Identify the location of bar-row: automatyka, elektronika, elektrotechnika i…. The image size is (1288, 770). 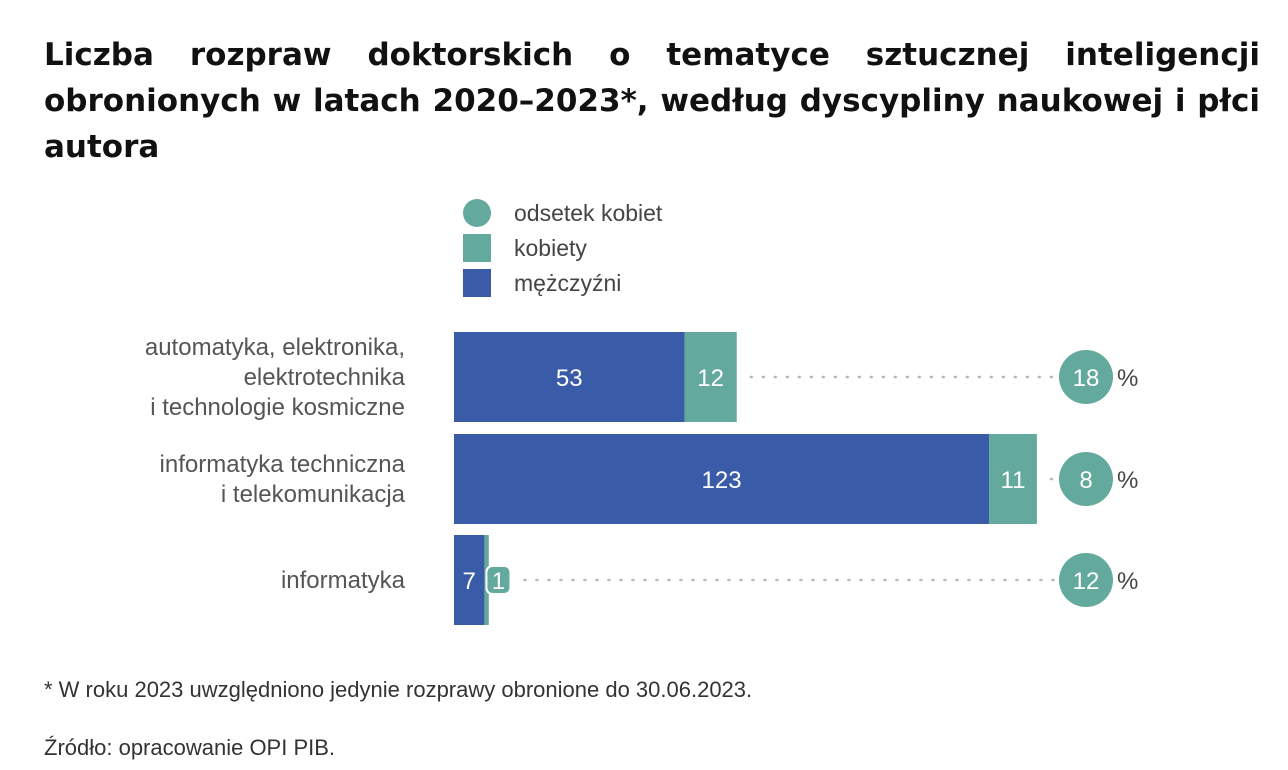
(641, 377).